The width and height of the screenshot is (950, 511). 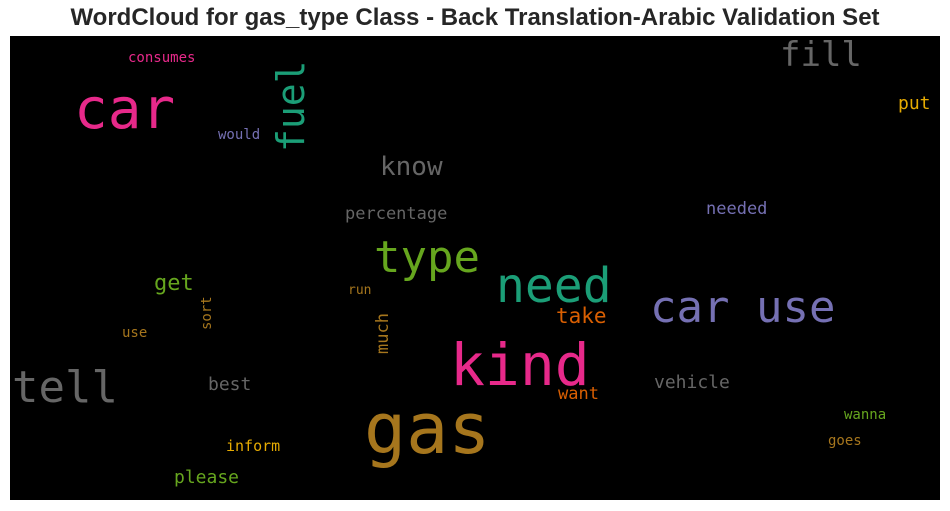 I want to click on word-tell: tell, so click(x=65, y=387).